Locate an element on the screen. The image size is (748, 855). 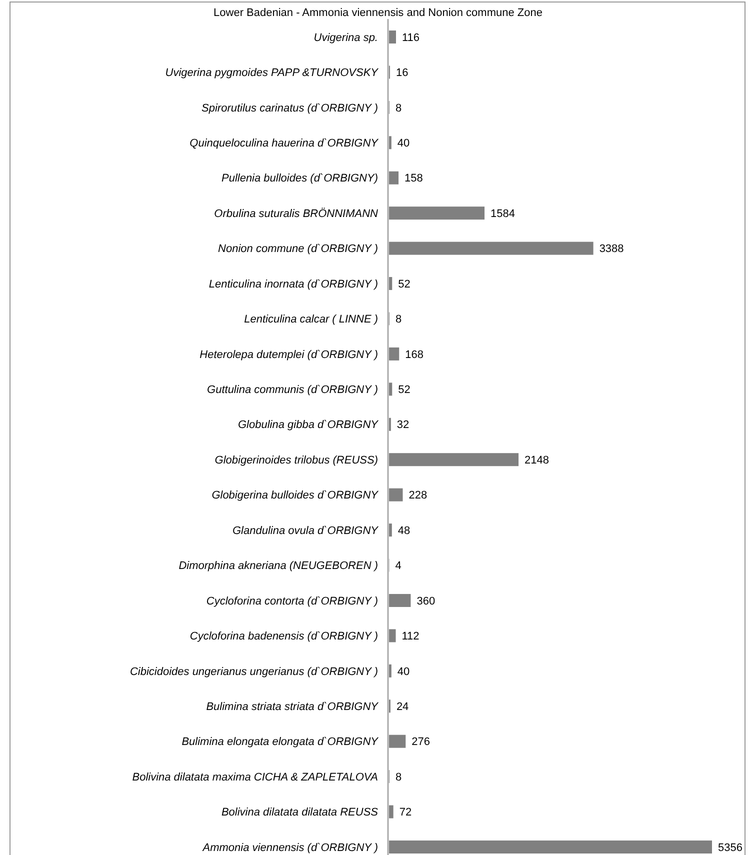
data-label: 24 is located at coordinates (402, 706).